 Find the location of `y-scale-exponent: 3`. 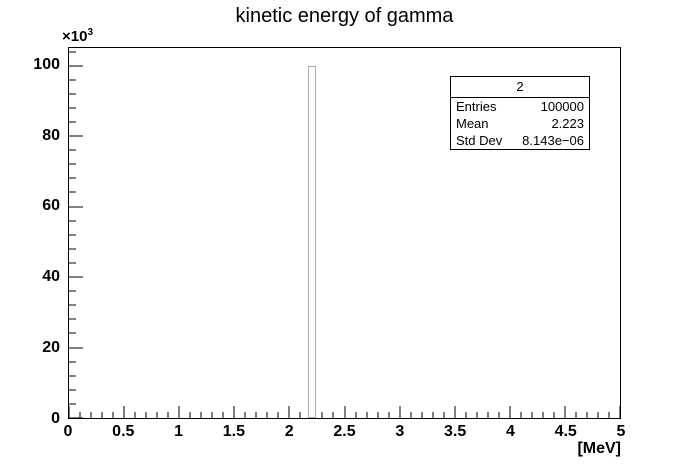

y-scale-exponent: 3 is located at coordinates (90, 32).